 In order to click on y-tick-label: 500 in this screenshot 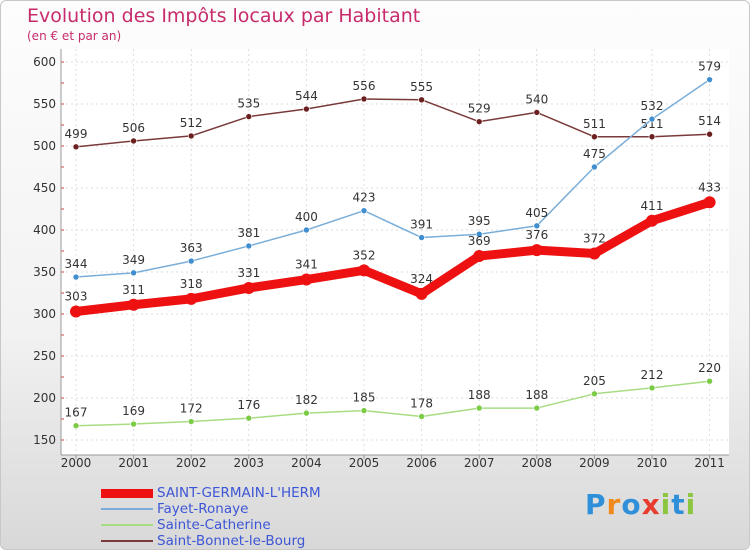, I will do `click(44, 146)`.